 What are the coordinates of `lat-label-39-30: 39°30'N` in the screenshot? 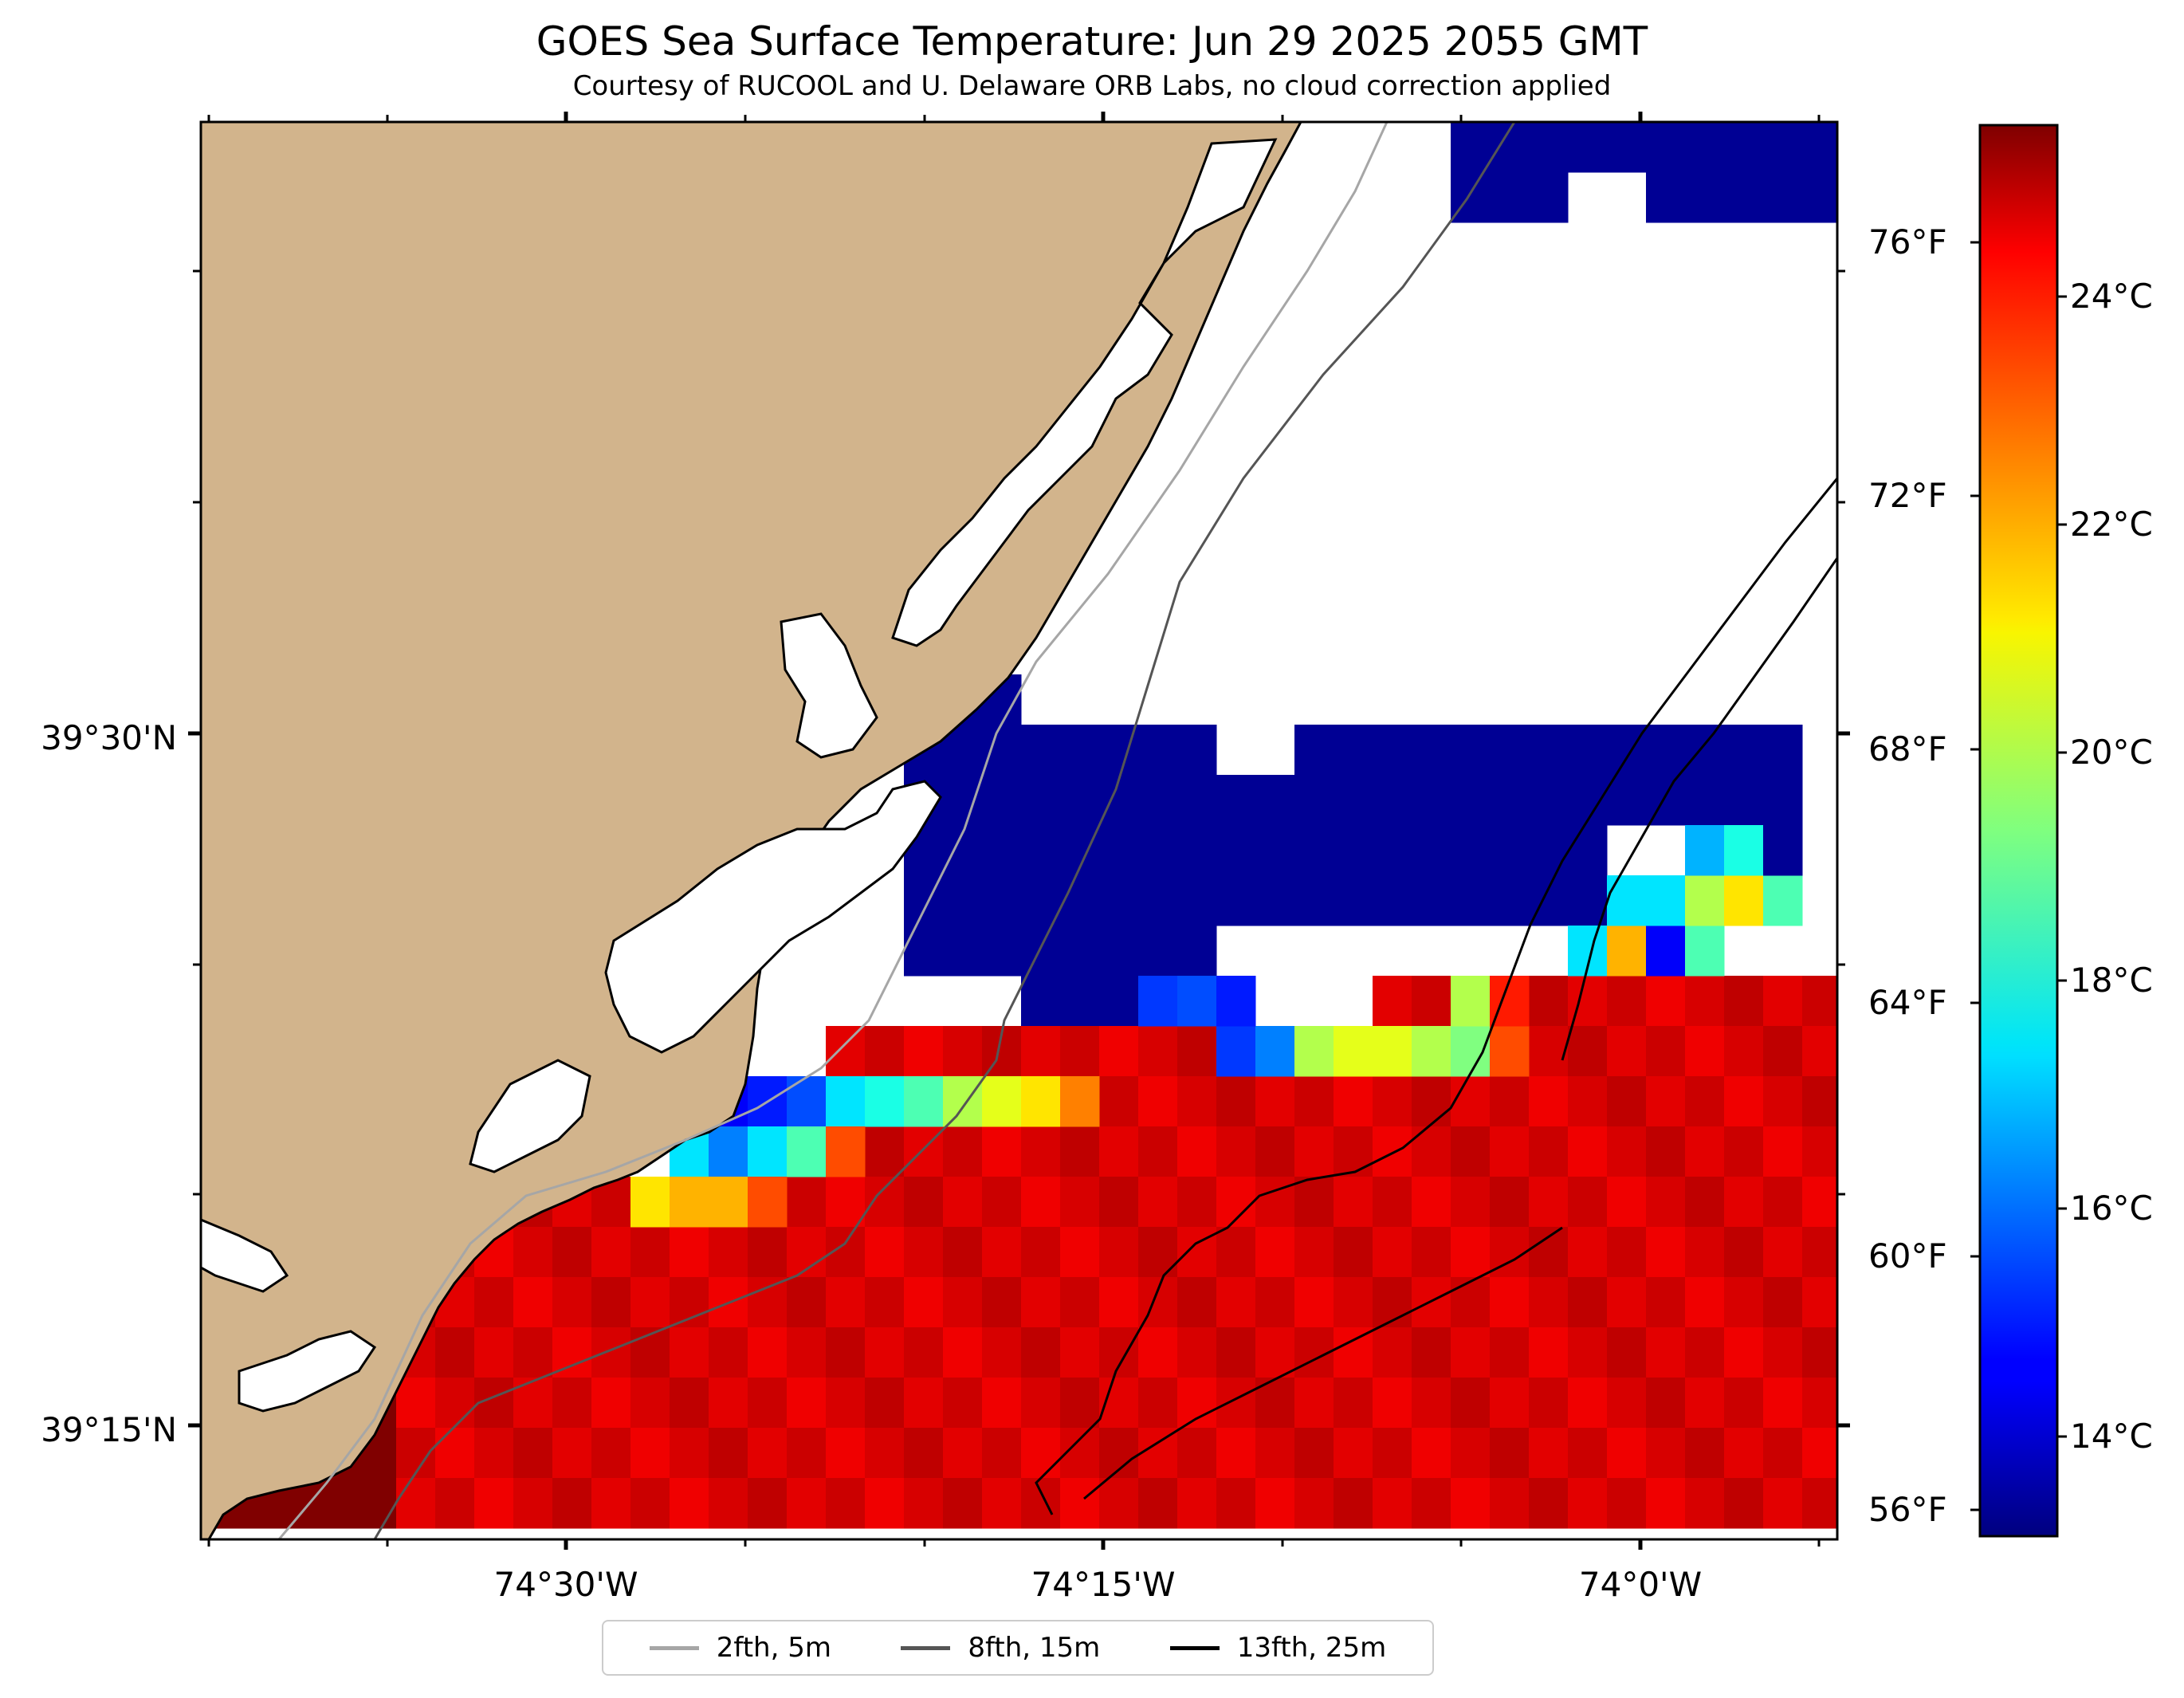 It's located at (109, 738).